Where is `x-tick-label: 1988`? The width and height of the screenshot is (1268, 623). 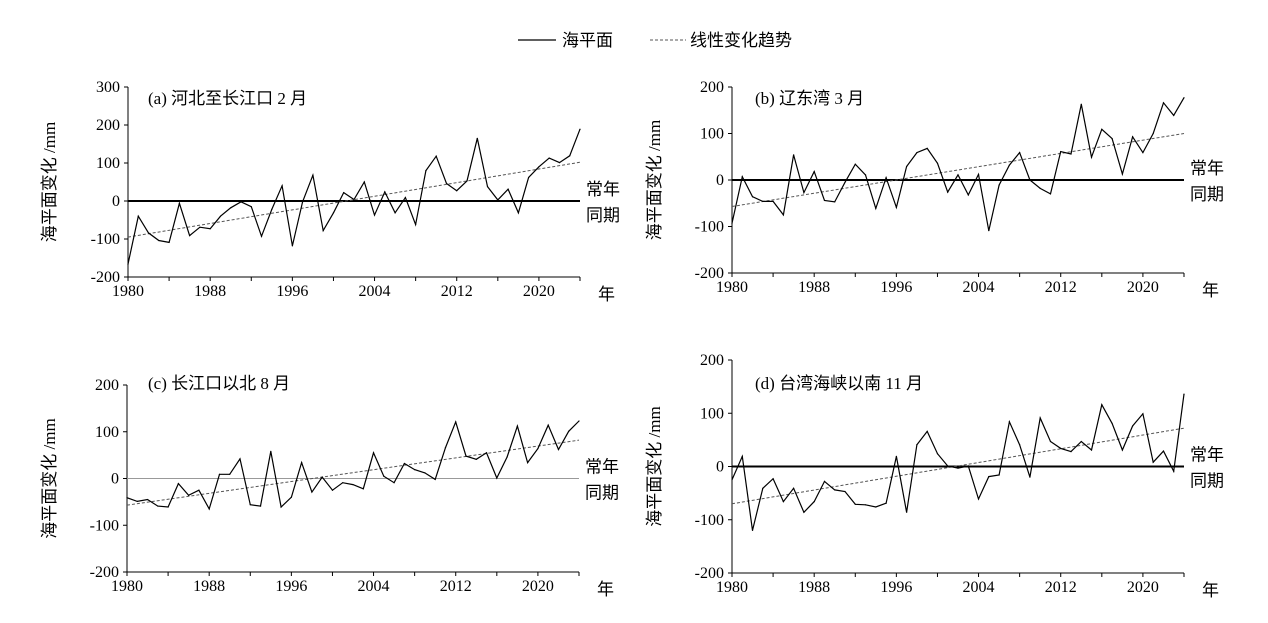
x-tick-label: 1988 is located at coordinates (814, 587).